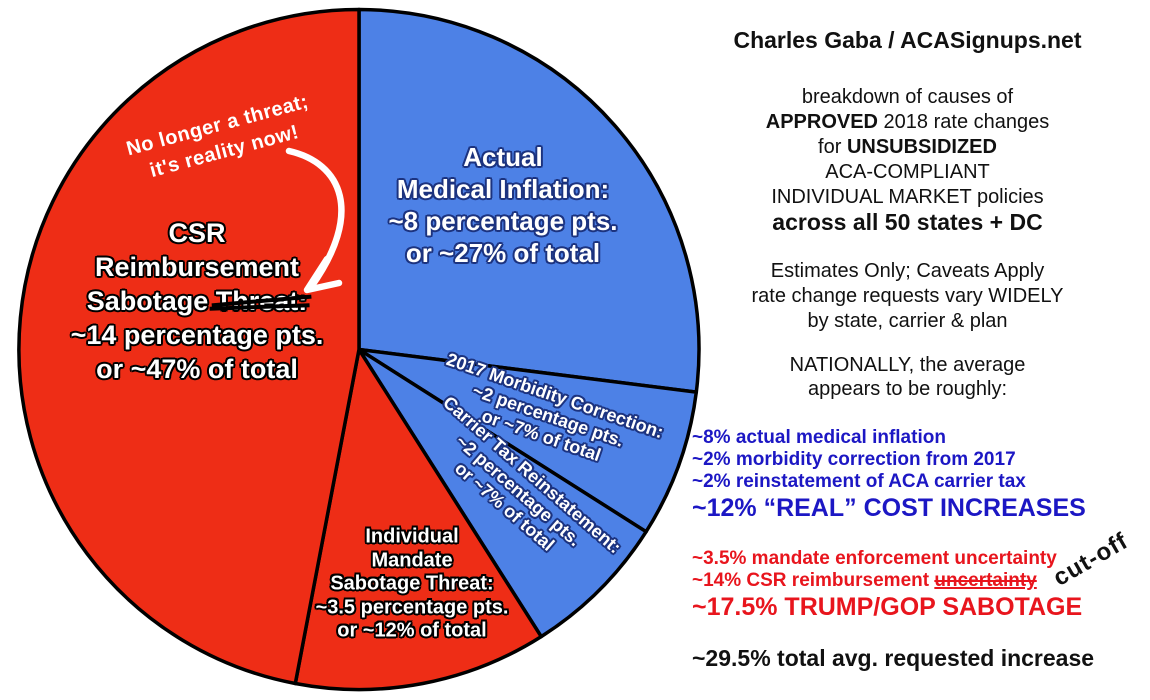  I want to click on label-threat-struck-word: Threat:, so click(261, 301).